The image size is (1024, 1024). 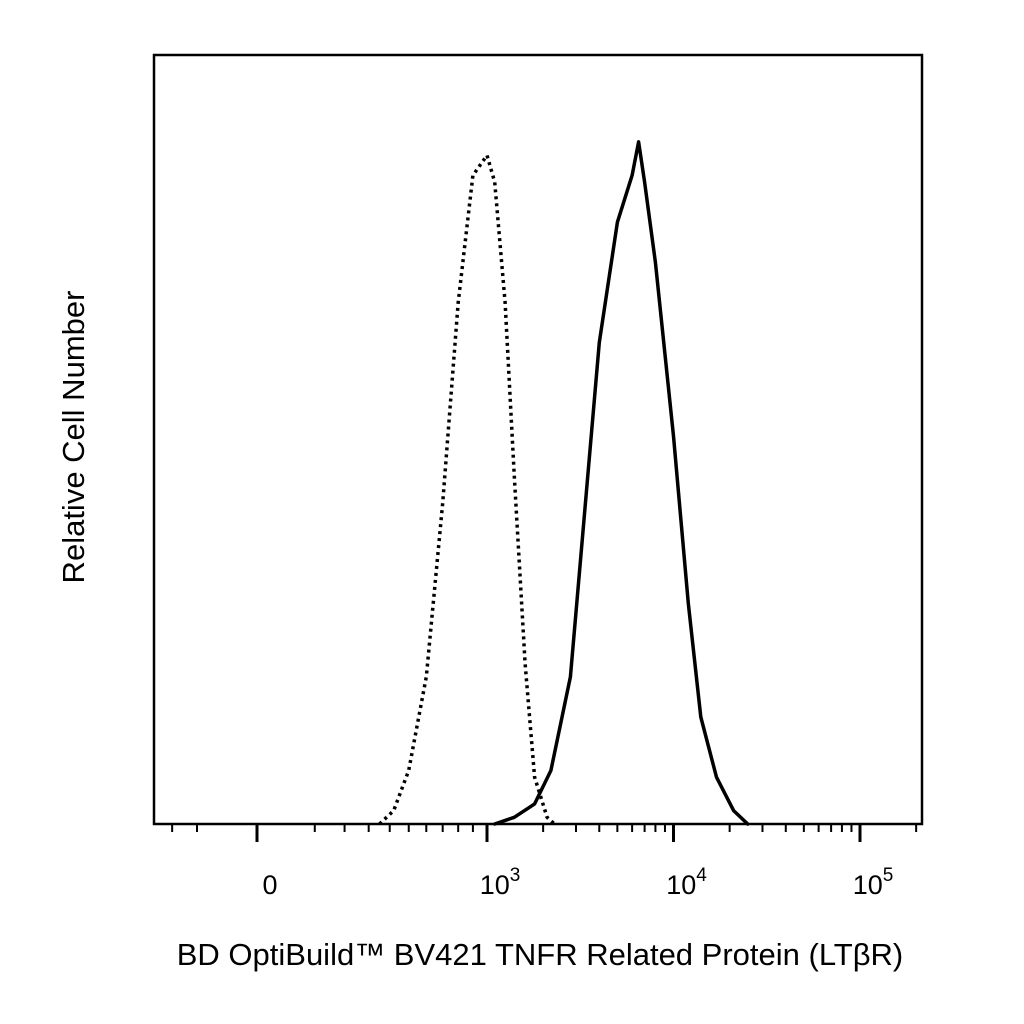 I want to click on x-tick-label: 10⁵, so click(x=873, y=882).